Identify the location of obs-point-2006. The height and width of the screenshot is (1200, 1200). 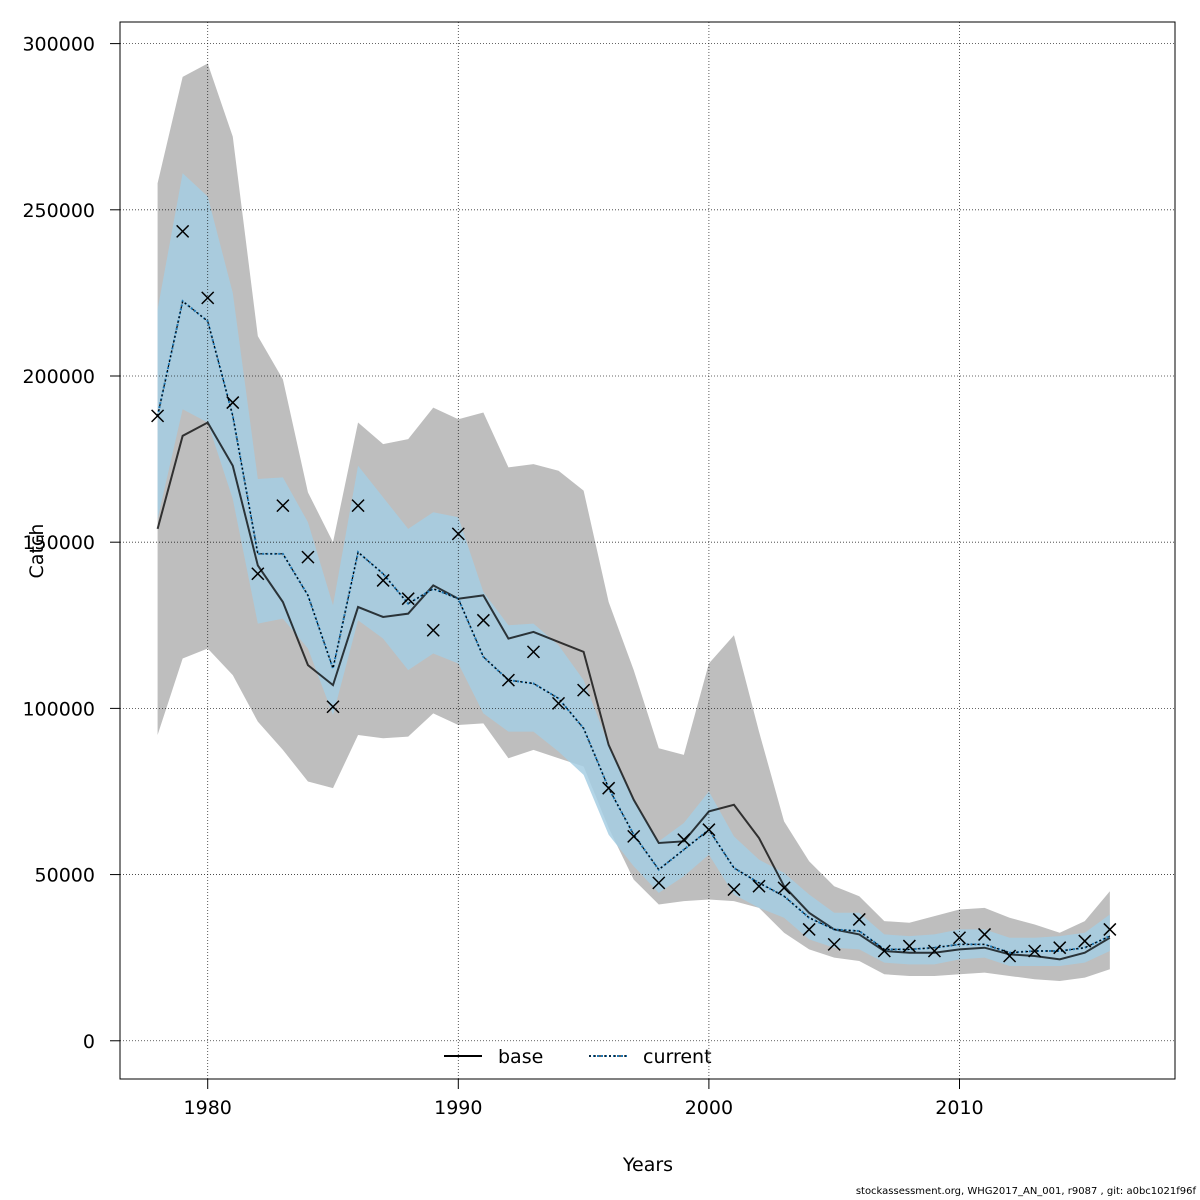
(859, 919).